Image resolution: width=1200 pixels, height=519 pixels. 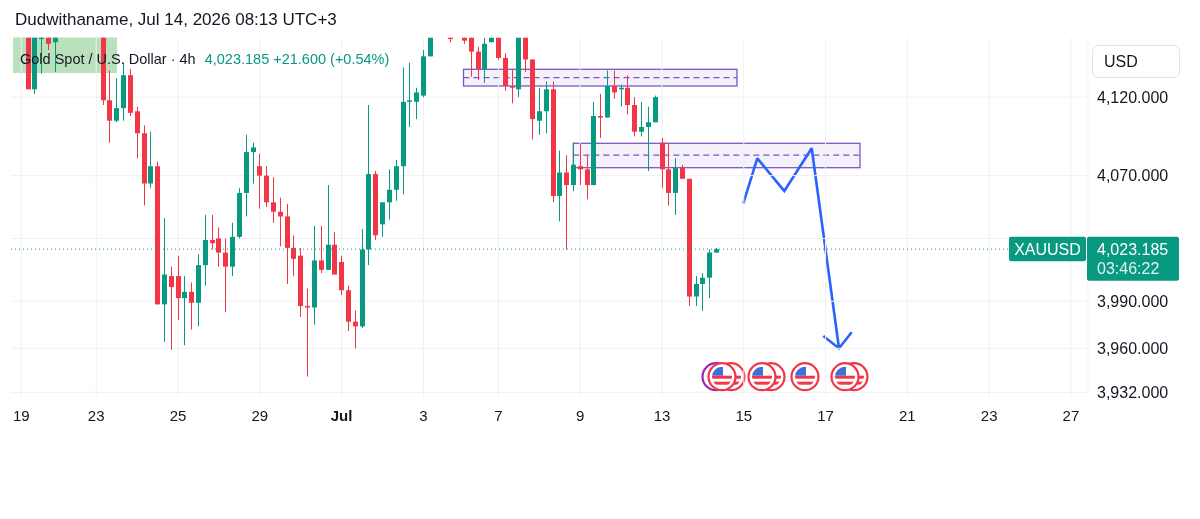 I want to click on text: 03:46:22, so click(x=1128, y=268).